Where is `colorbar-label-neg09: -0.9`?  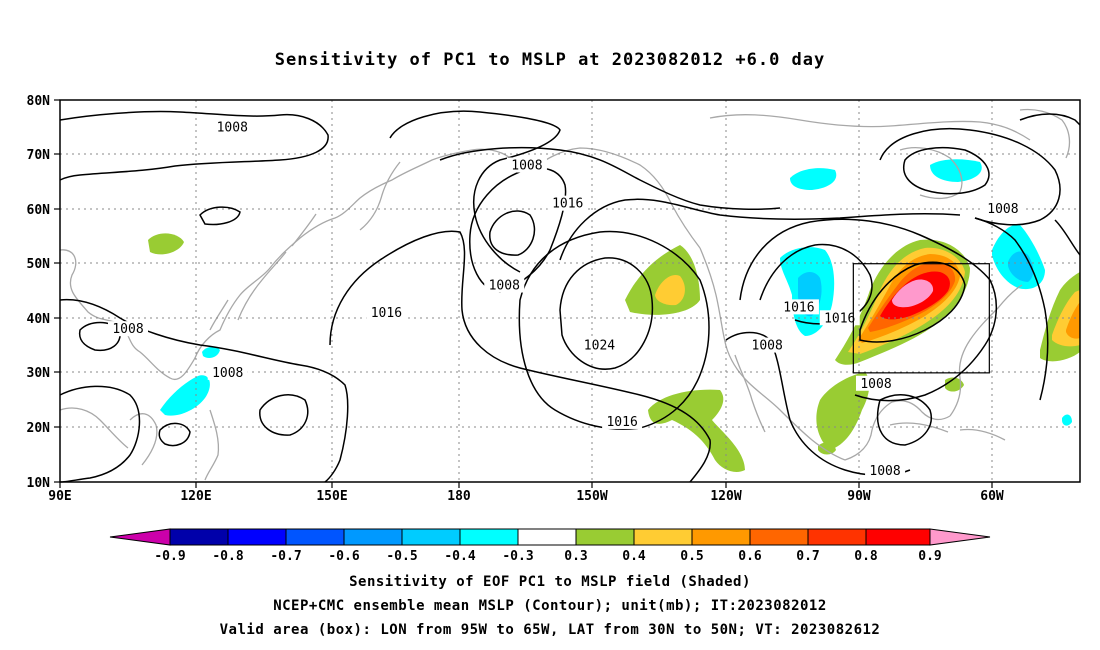 colorbar-label-neg09: -0.9 is located at coordinates (169, 556).